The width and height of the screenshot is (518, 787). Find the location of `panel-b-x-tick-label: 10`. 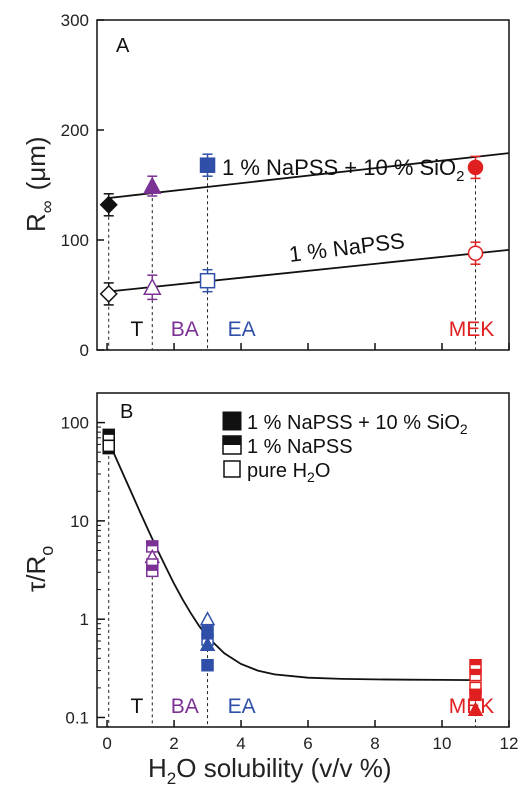

panel-b-x-tick-label: 10 is located at coordinates (442, 743).